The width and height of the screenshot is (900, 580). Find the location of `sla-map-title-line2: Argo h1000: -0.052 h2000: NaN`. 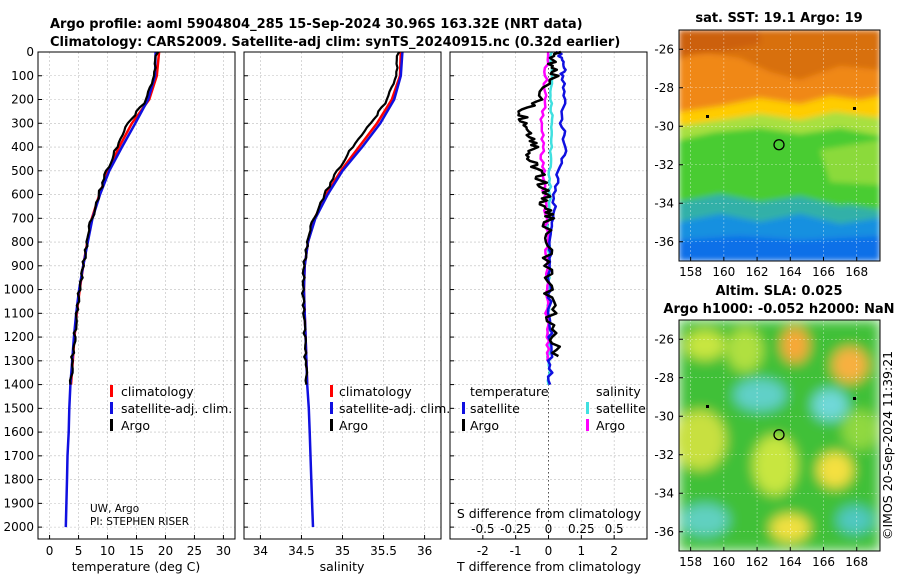

sla-map-title-line2: Argo h1000: -0.052 h2000: NaN is located at coordinates (778, 309).